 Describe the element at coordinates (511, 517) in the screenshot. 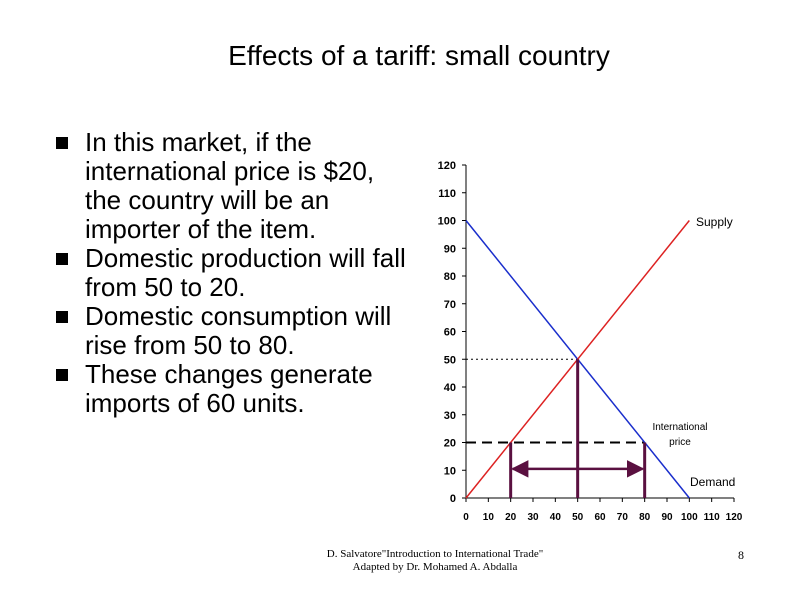

I see `x-tick-label: 20` at that location.